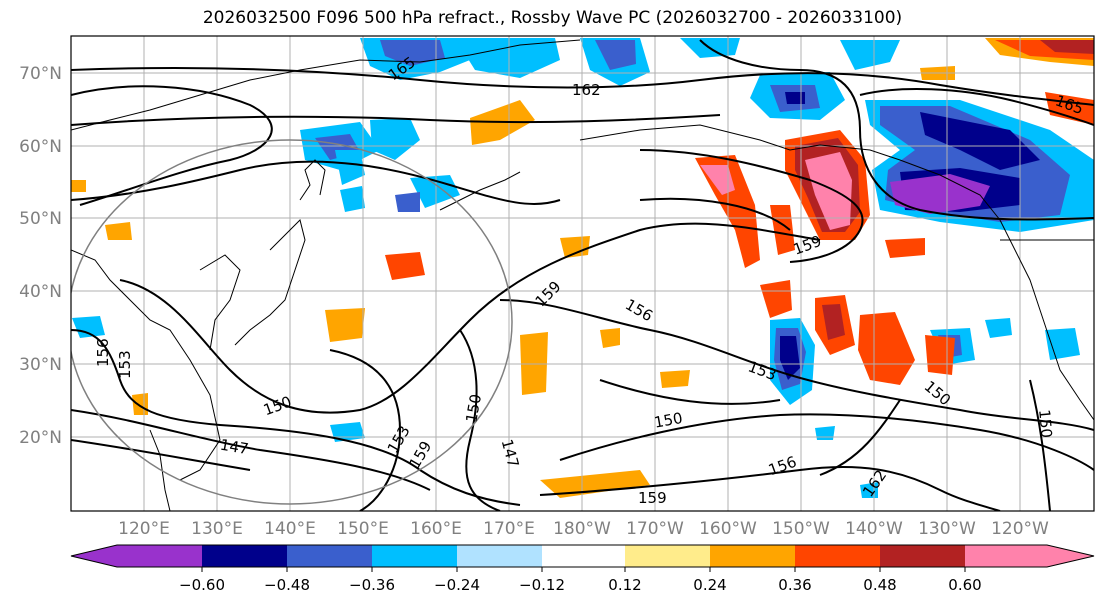 The width and height of the screenshot is (1105, 604). I want to click on colorbar-tick: −0.24, so click(457, 585).